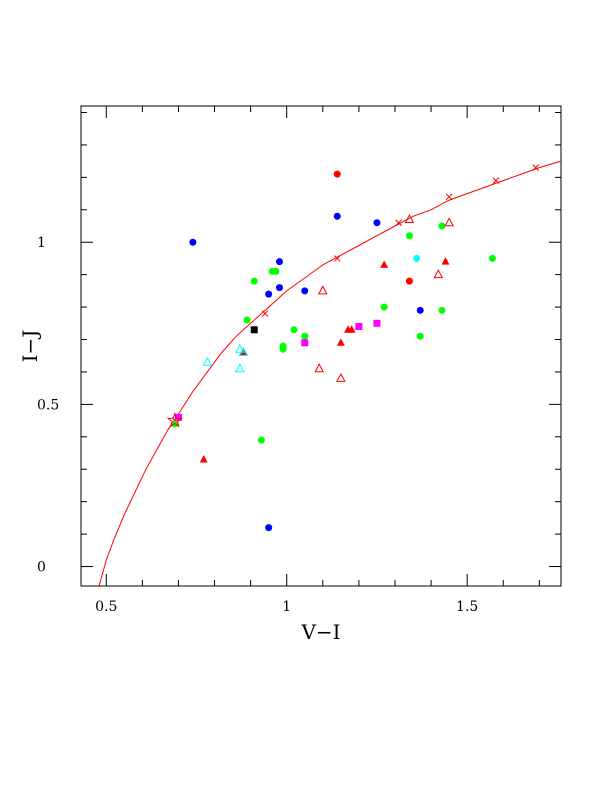 Image resolution: width=612 pixels, height=792 pixels. Describe the element at coordinates (41, 568) in the screenshot. I see `y-tick-label: 0` at that location.